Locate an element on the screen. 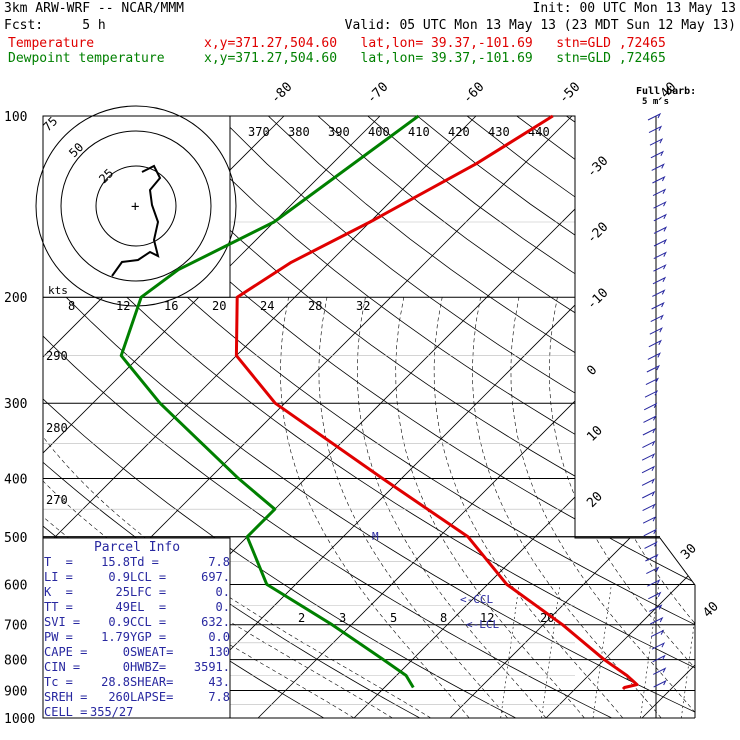 The height and width of the screenshot is (740, 740). parcel-cell: HWBZ= is located at coordinates (148, 667).